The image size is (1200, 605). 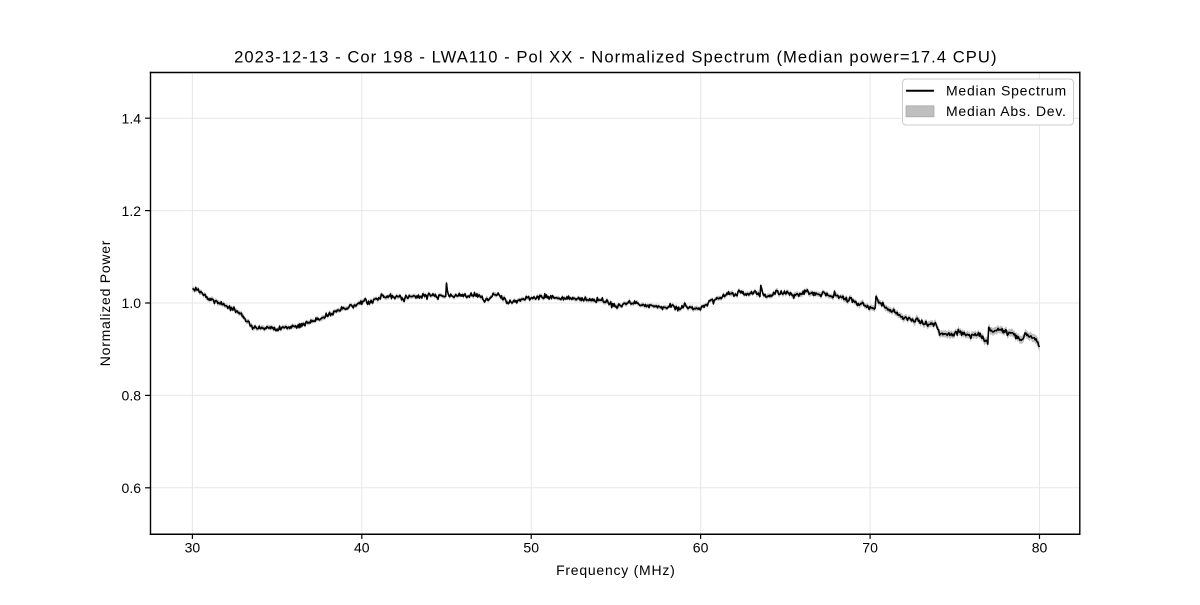 I want to click on svg-text: 80, so click(x=1040, y=548).